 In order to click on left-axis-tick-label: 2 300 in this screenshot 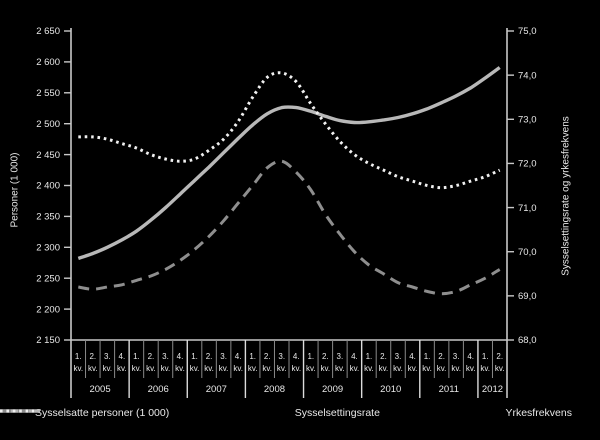, I will do `click(48, 248)`.